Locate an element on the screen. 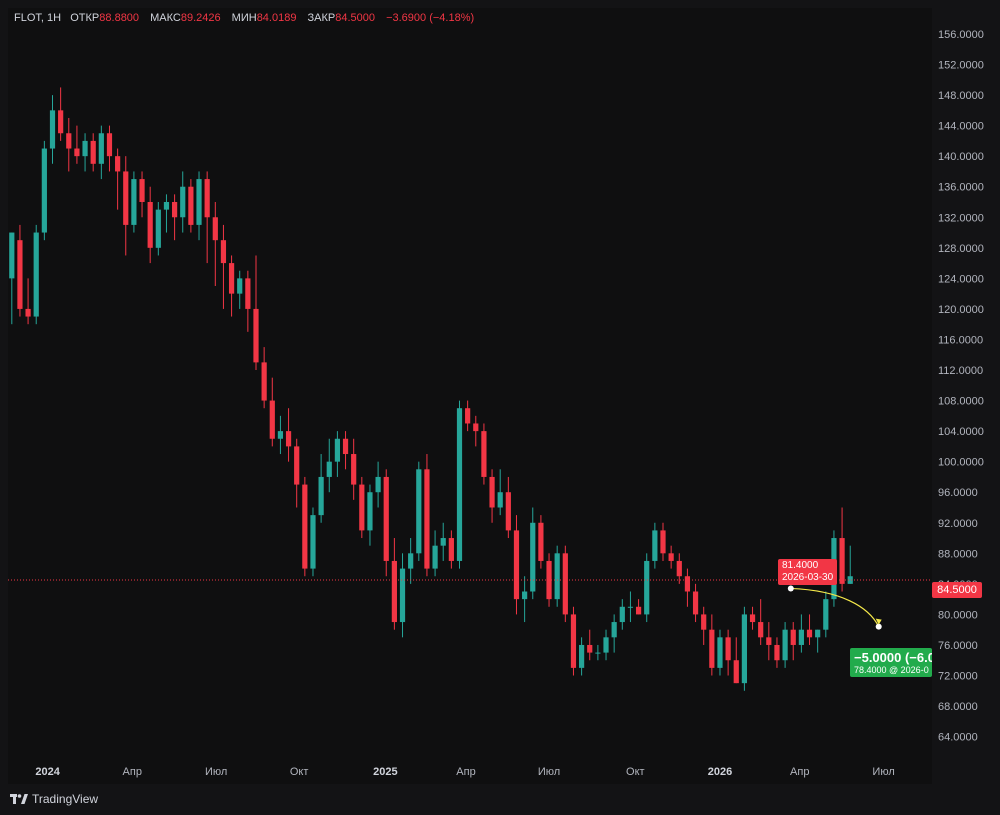 The width and height of the screenshot is (1000, 815). y-tick-label: 68.0000 is located at coordinates (958, 707).